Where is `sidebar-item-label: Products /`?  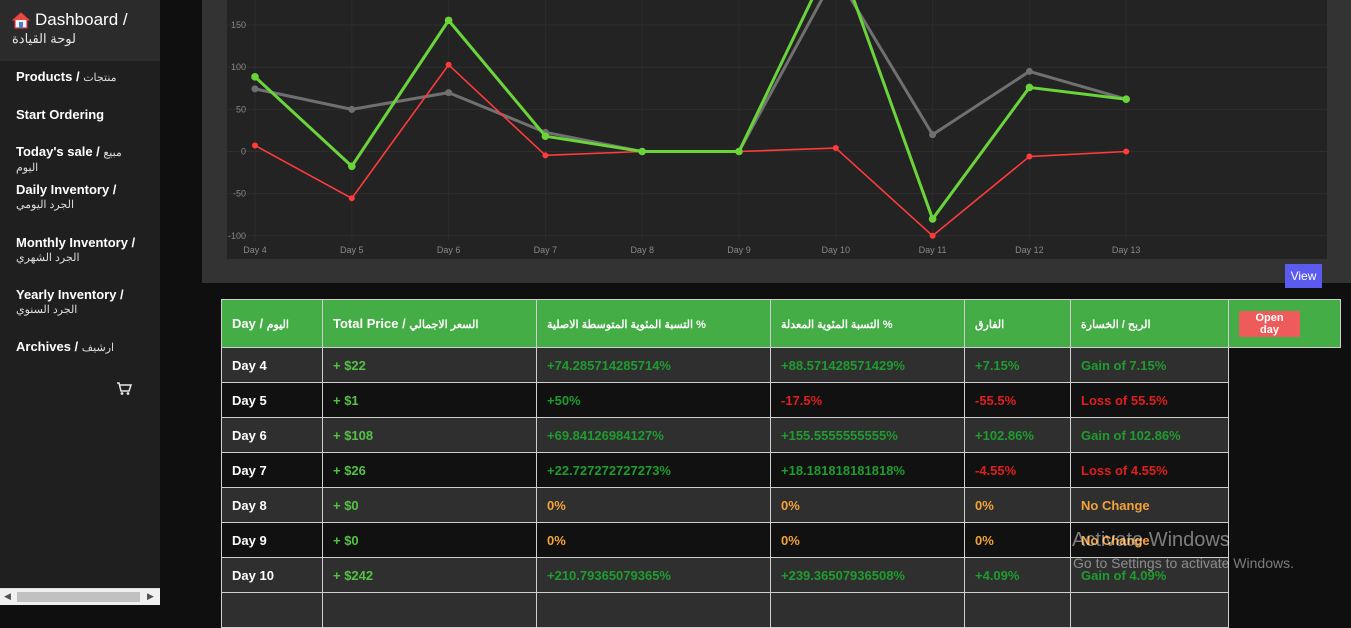 sidebar-item-label: Products / is located at coordinates (48, 76).